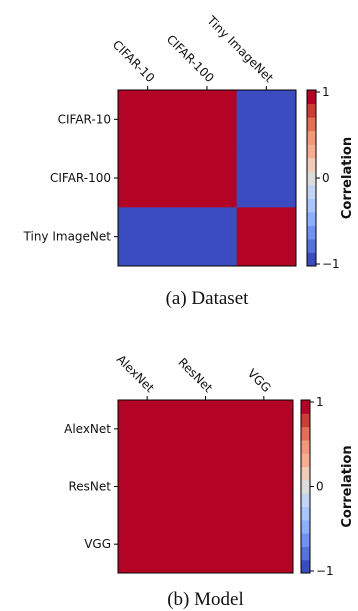  What do you see at coordinates (97, 544) in the screenshot?
I see `y-tick-label: VGG` at bounding box center [97, 544].